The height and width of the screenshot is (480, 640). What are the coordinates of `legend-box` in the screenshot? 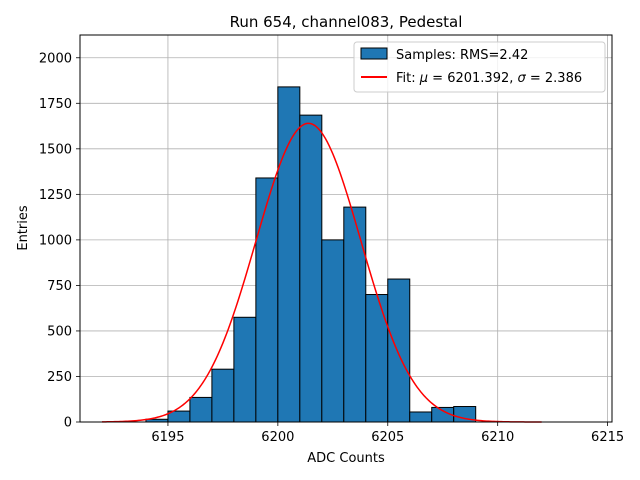 It's located at (479, 67).